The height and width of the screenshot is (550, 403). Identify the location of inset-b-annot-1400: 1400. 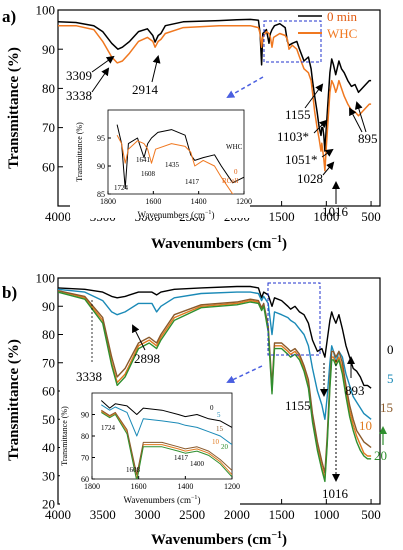
(197, 464).